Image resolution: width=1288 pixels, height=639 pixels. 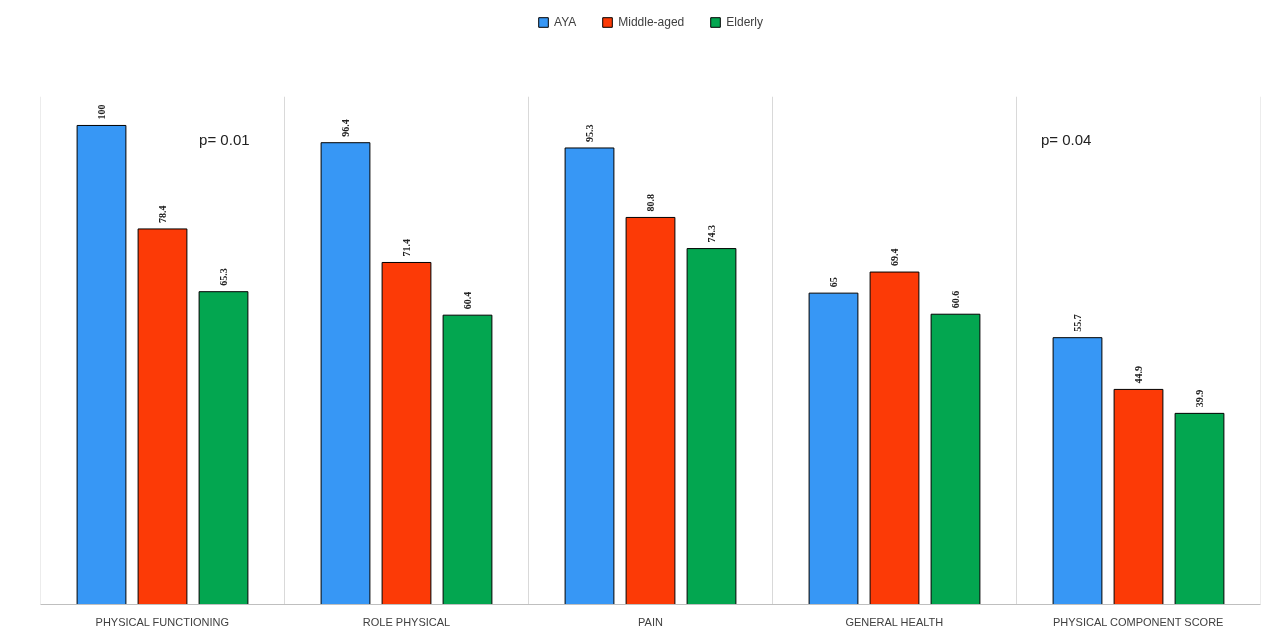 What do you see at coordinates (650, 621) in the screenshot?
I see `x-tick-label: PAIN` at bounding box center [650, 621].